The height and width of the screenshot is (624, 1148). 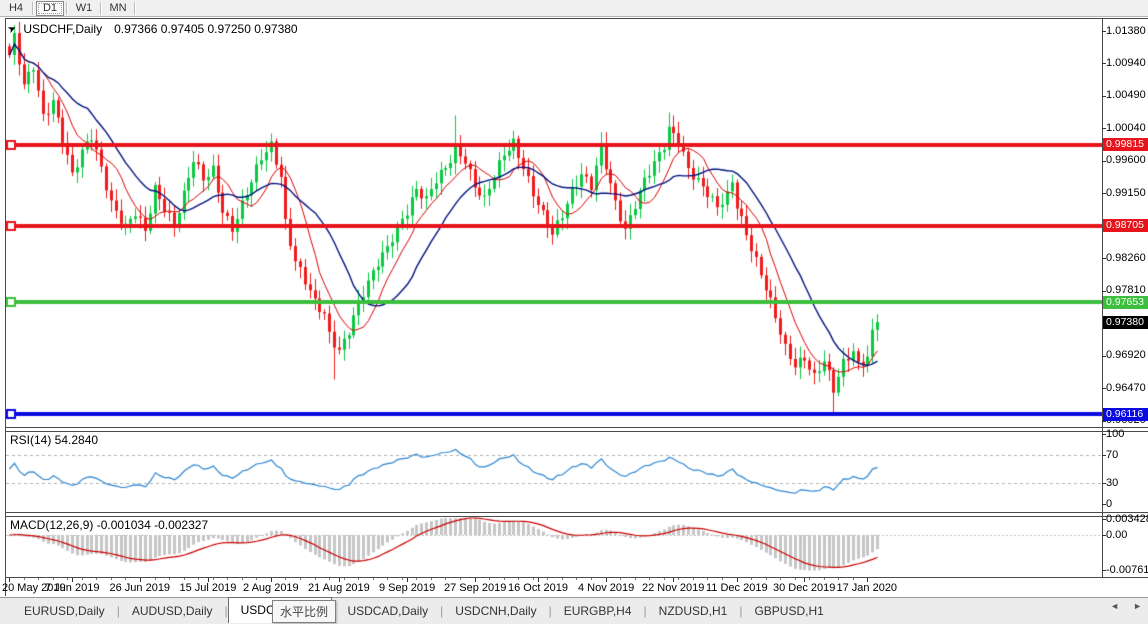 I want to click on macd-axis-label: 0.003428, so click(x=1127, y=519).